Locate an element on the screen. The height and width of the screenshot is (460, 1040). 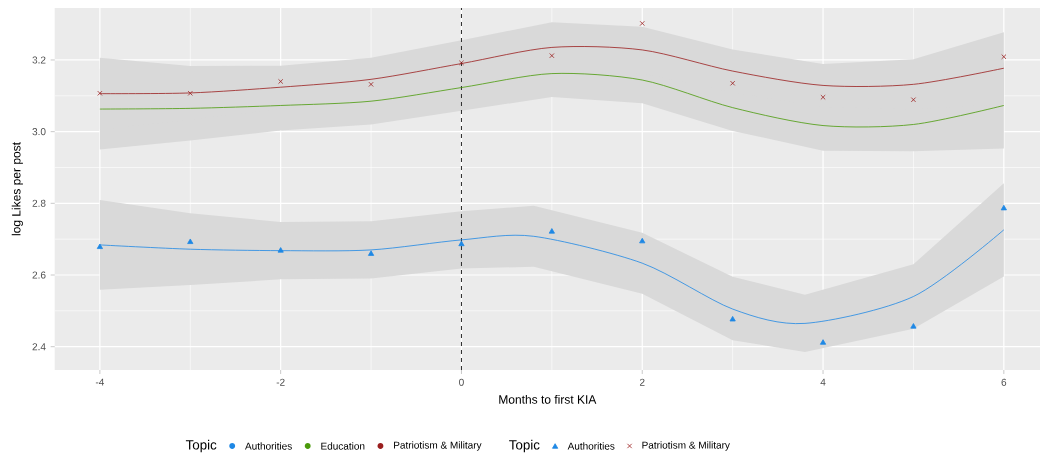
text: Topic is located at coordinates (524, 446).